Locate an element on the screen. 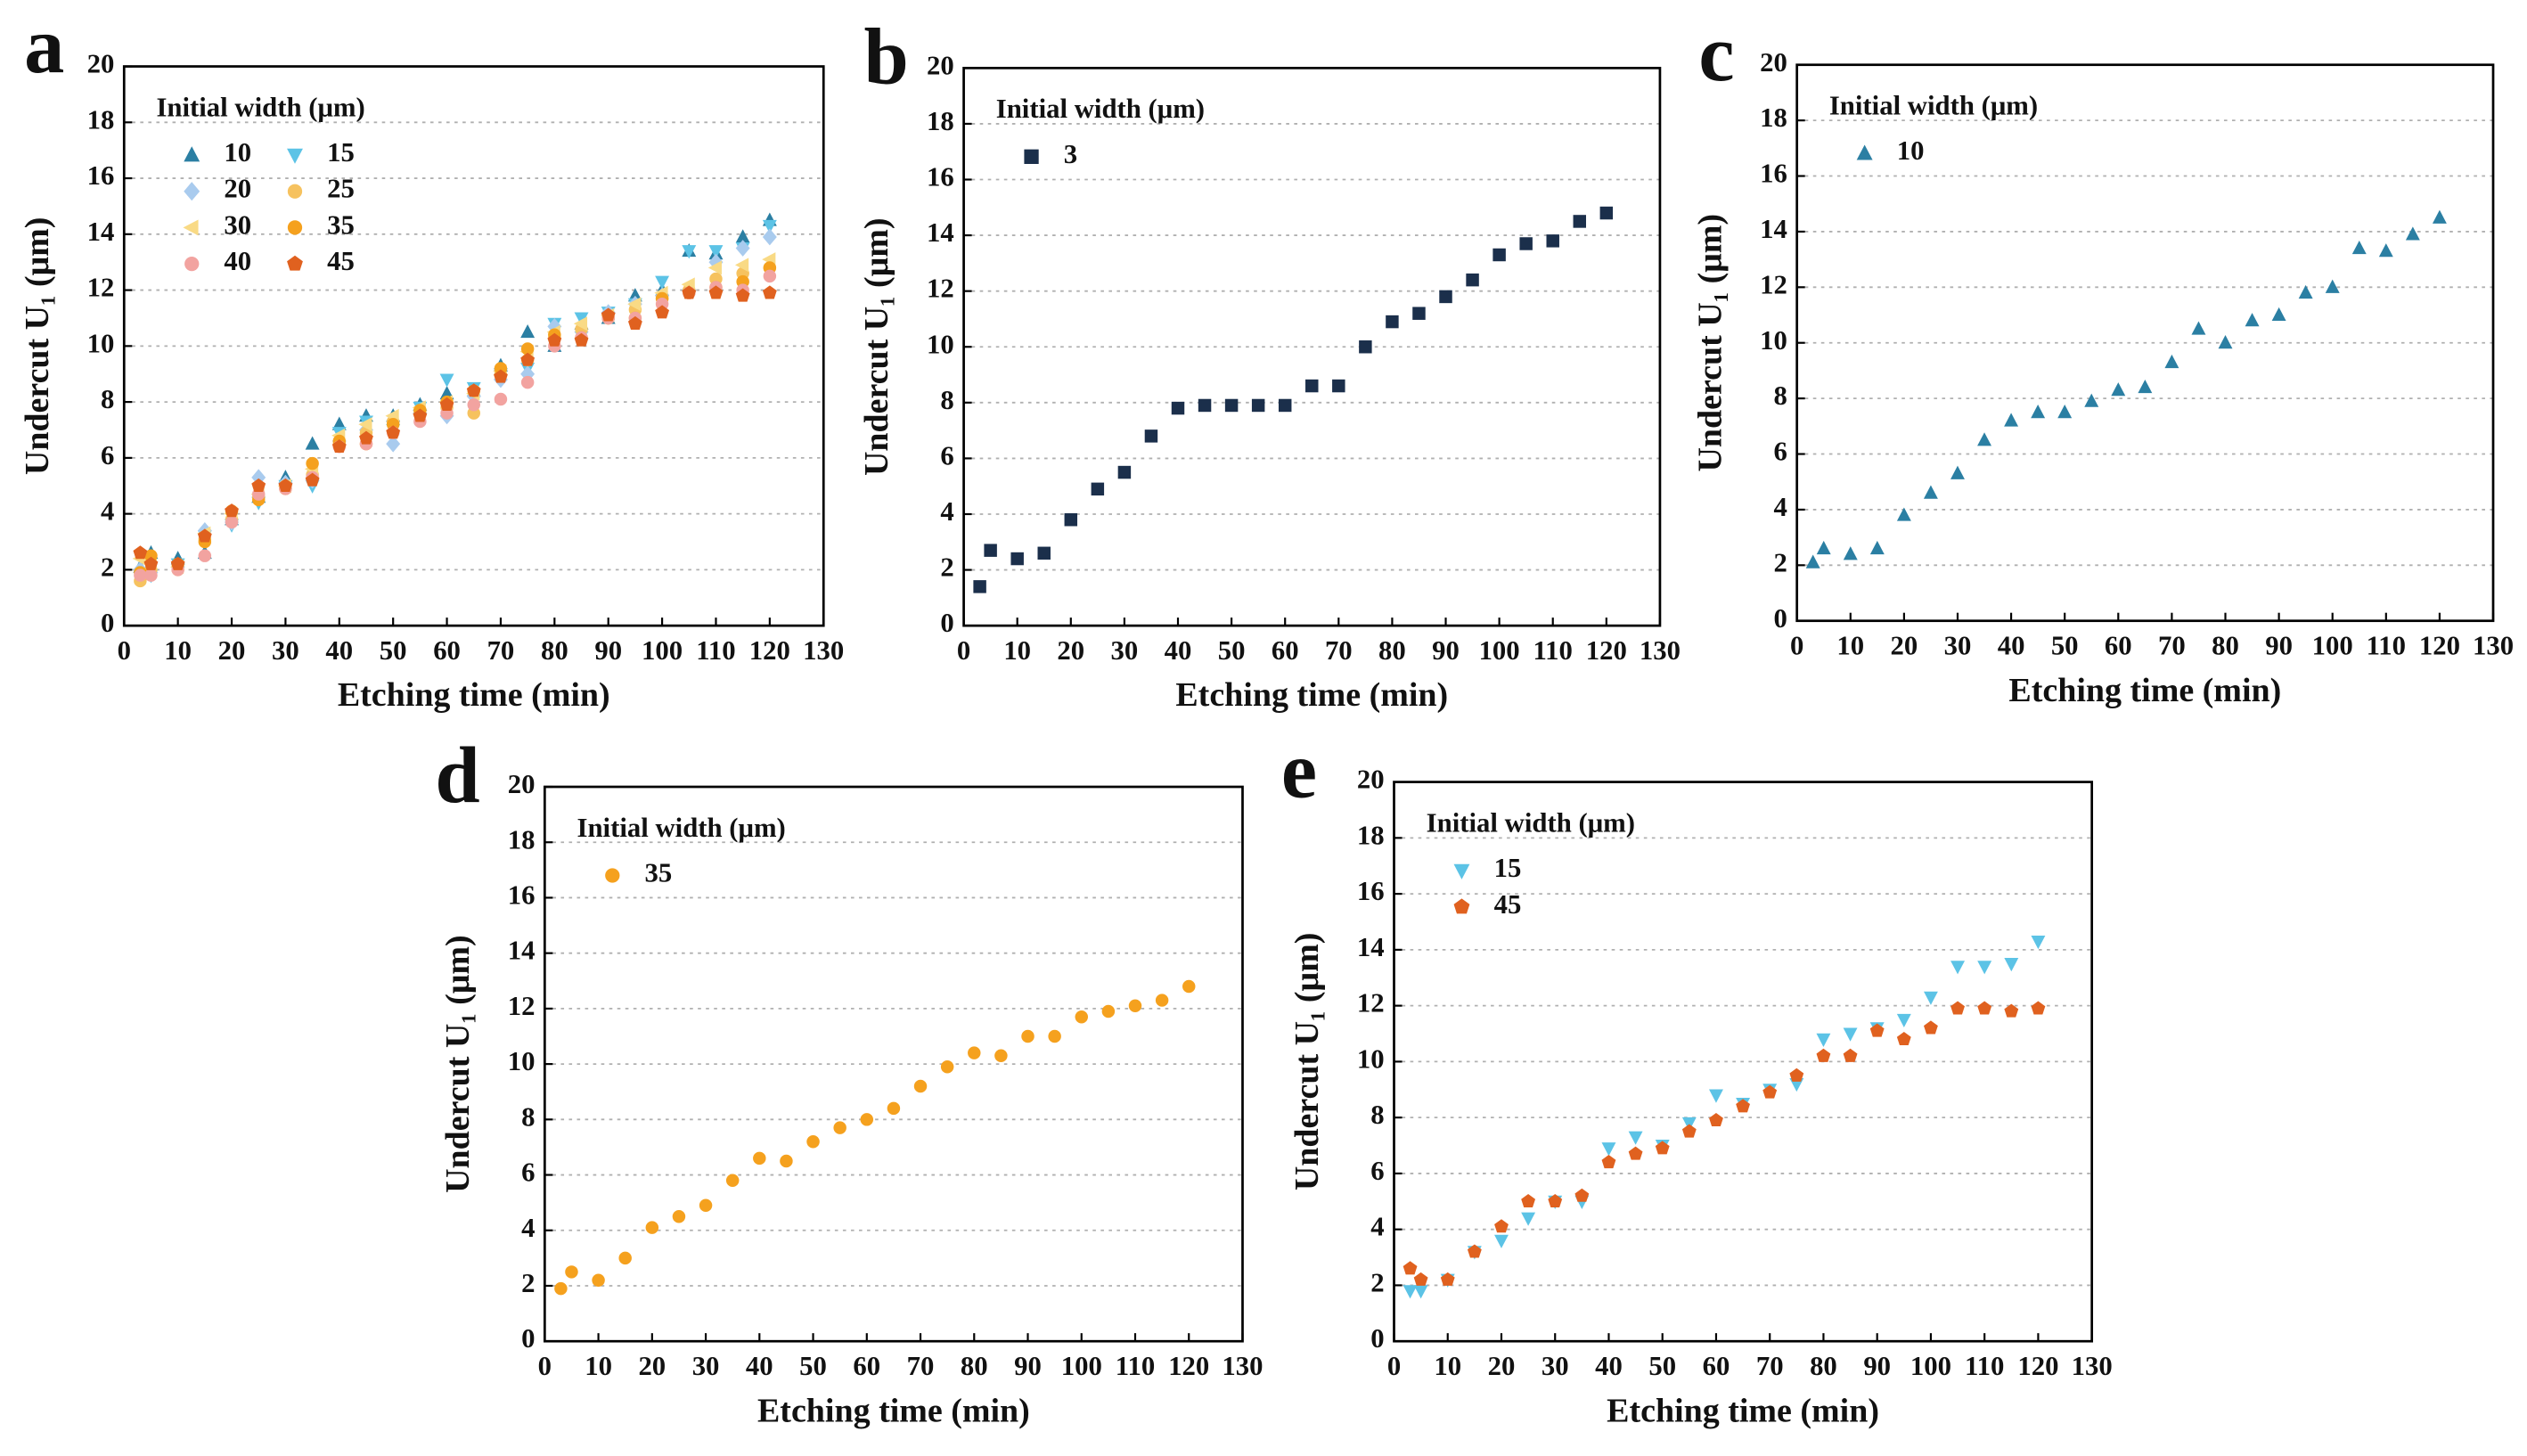 This screenshot has height=1456, width=2527. y-tick-label: 14 is located at coordinates (1371, 947).